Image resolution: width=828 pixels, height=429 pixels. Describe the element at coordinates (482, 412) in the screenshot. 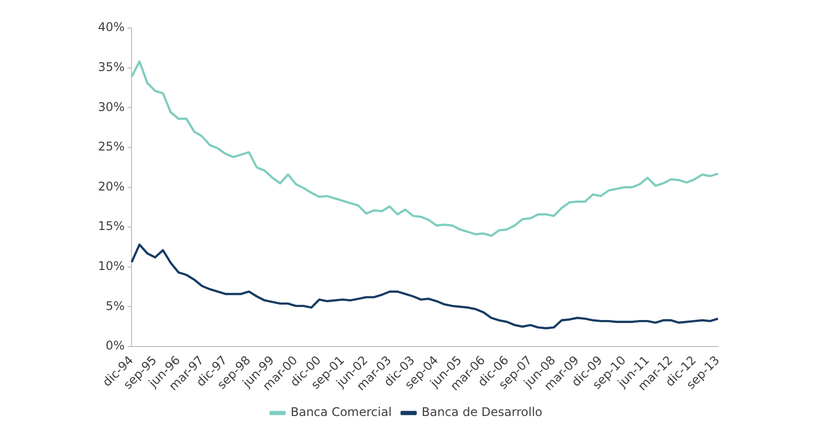

I see `legend-label: Banca de Desarrollo` at that location.